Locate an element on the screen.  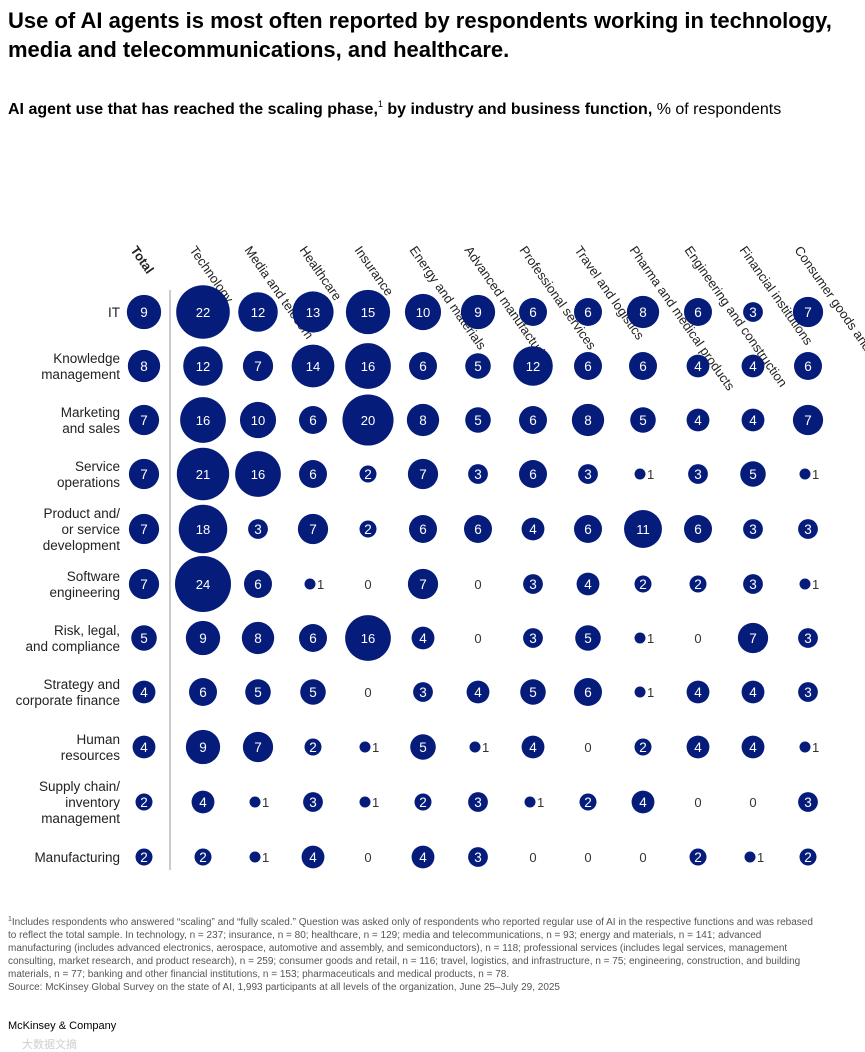
cell-marketing-and-sales-healthcare-value: 6 is located at coordinates (313, 420).